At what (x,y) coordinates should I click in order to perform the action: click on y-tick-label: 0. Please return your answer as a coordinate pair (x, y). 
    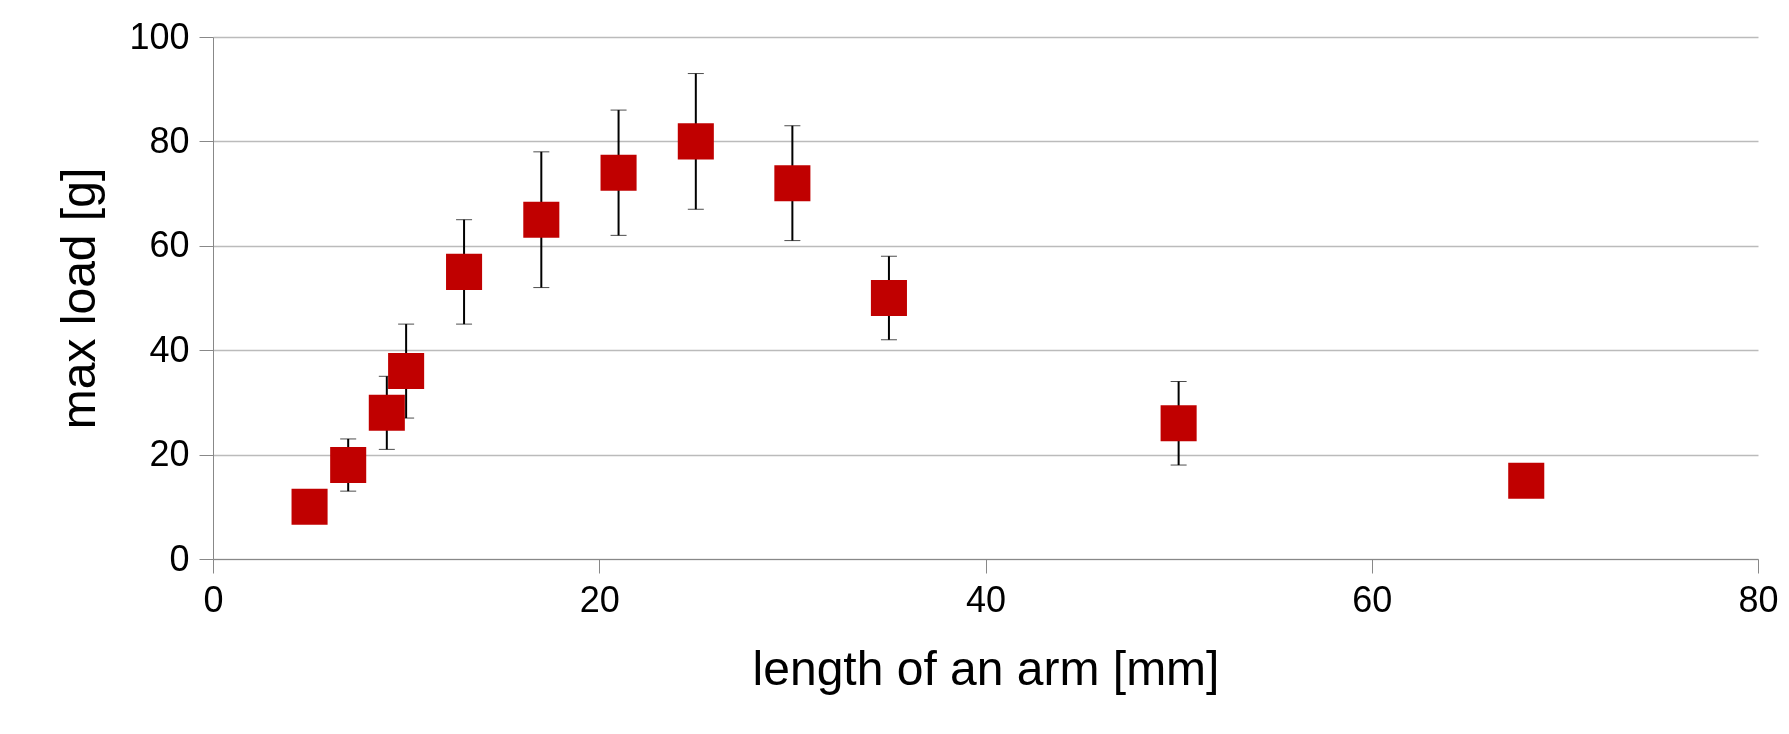
    Looking at the image, I should click on (179, 558).